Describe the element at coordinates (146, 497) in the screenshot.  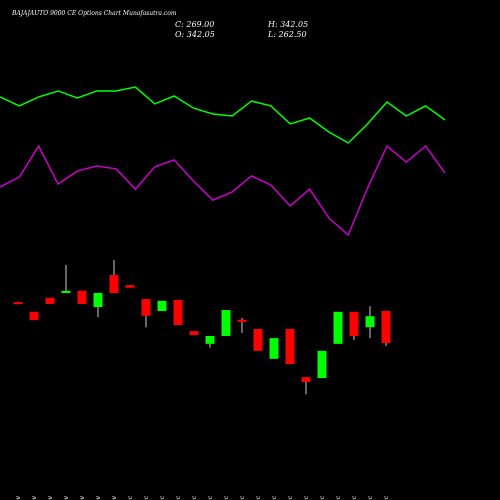
I see `x-tick-label: 03 Dec` at that location.